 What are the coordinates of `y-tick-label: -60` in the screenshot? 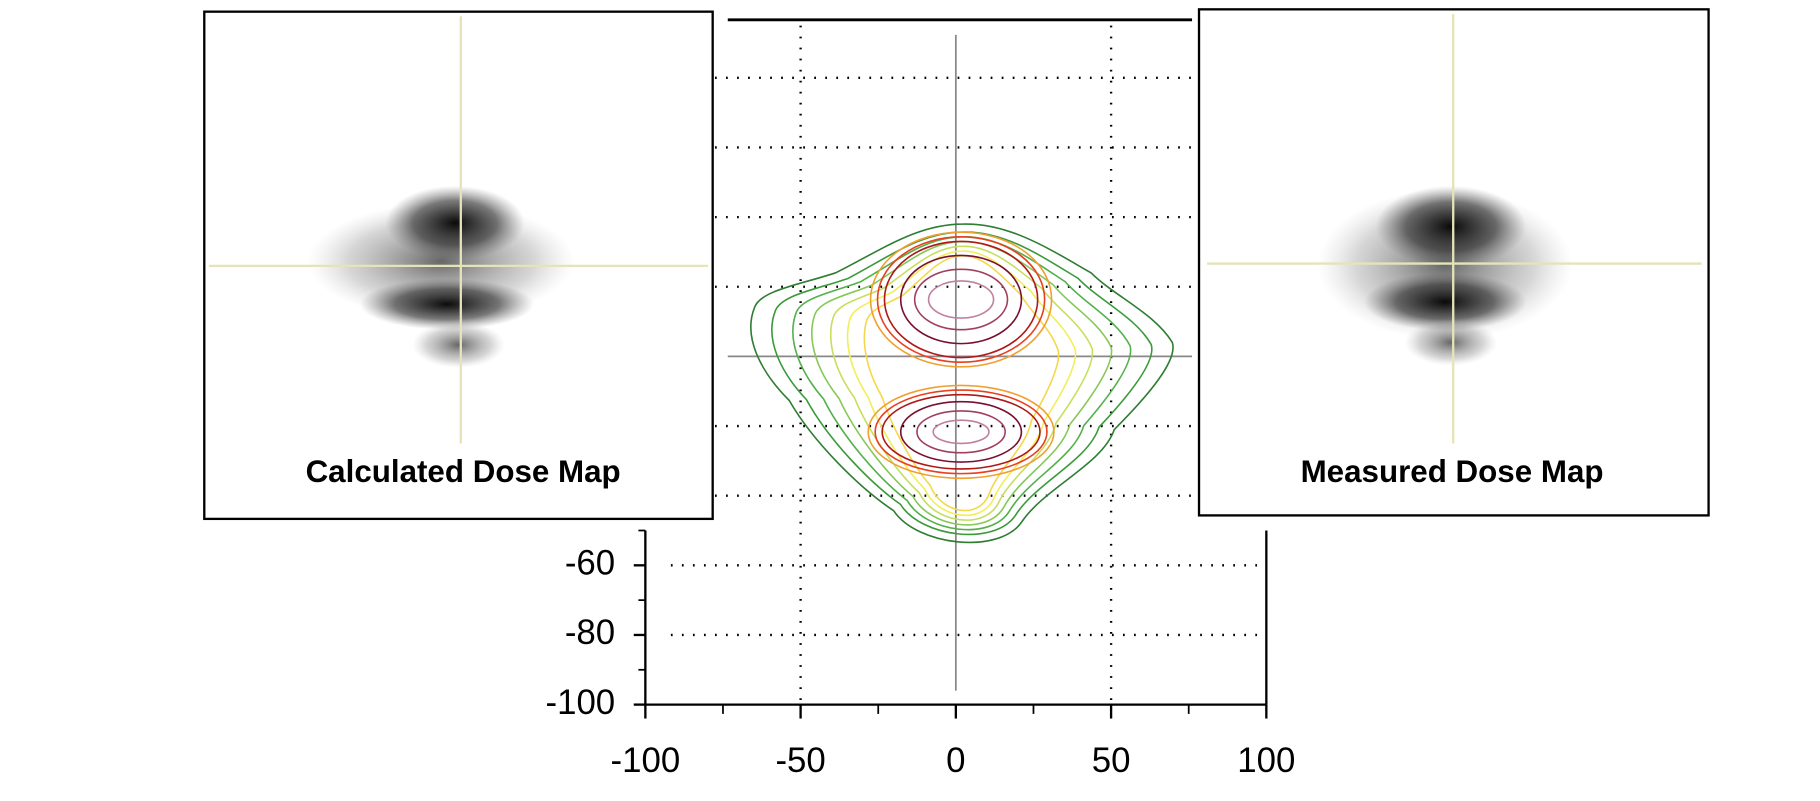 It's located at (590, 563).